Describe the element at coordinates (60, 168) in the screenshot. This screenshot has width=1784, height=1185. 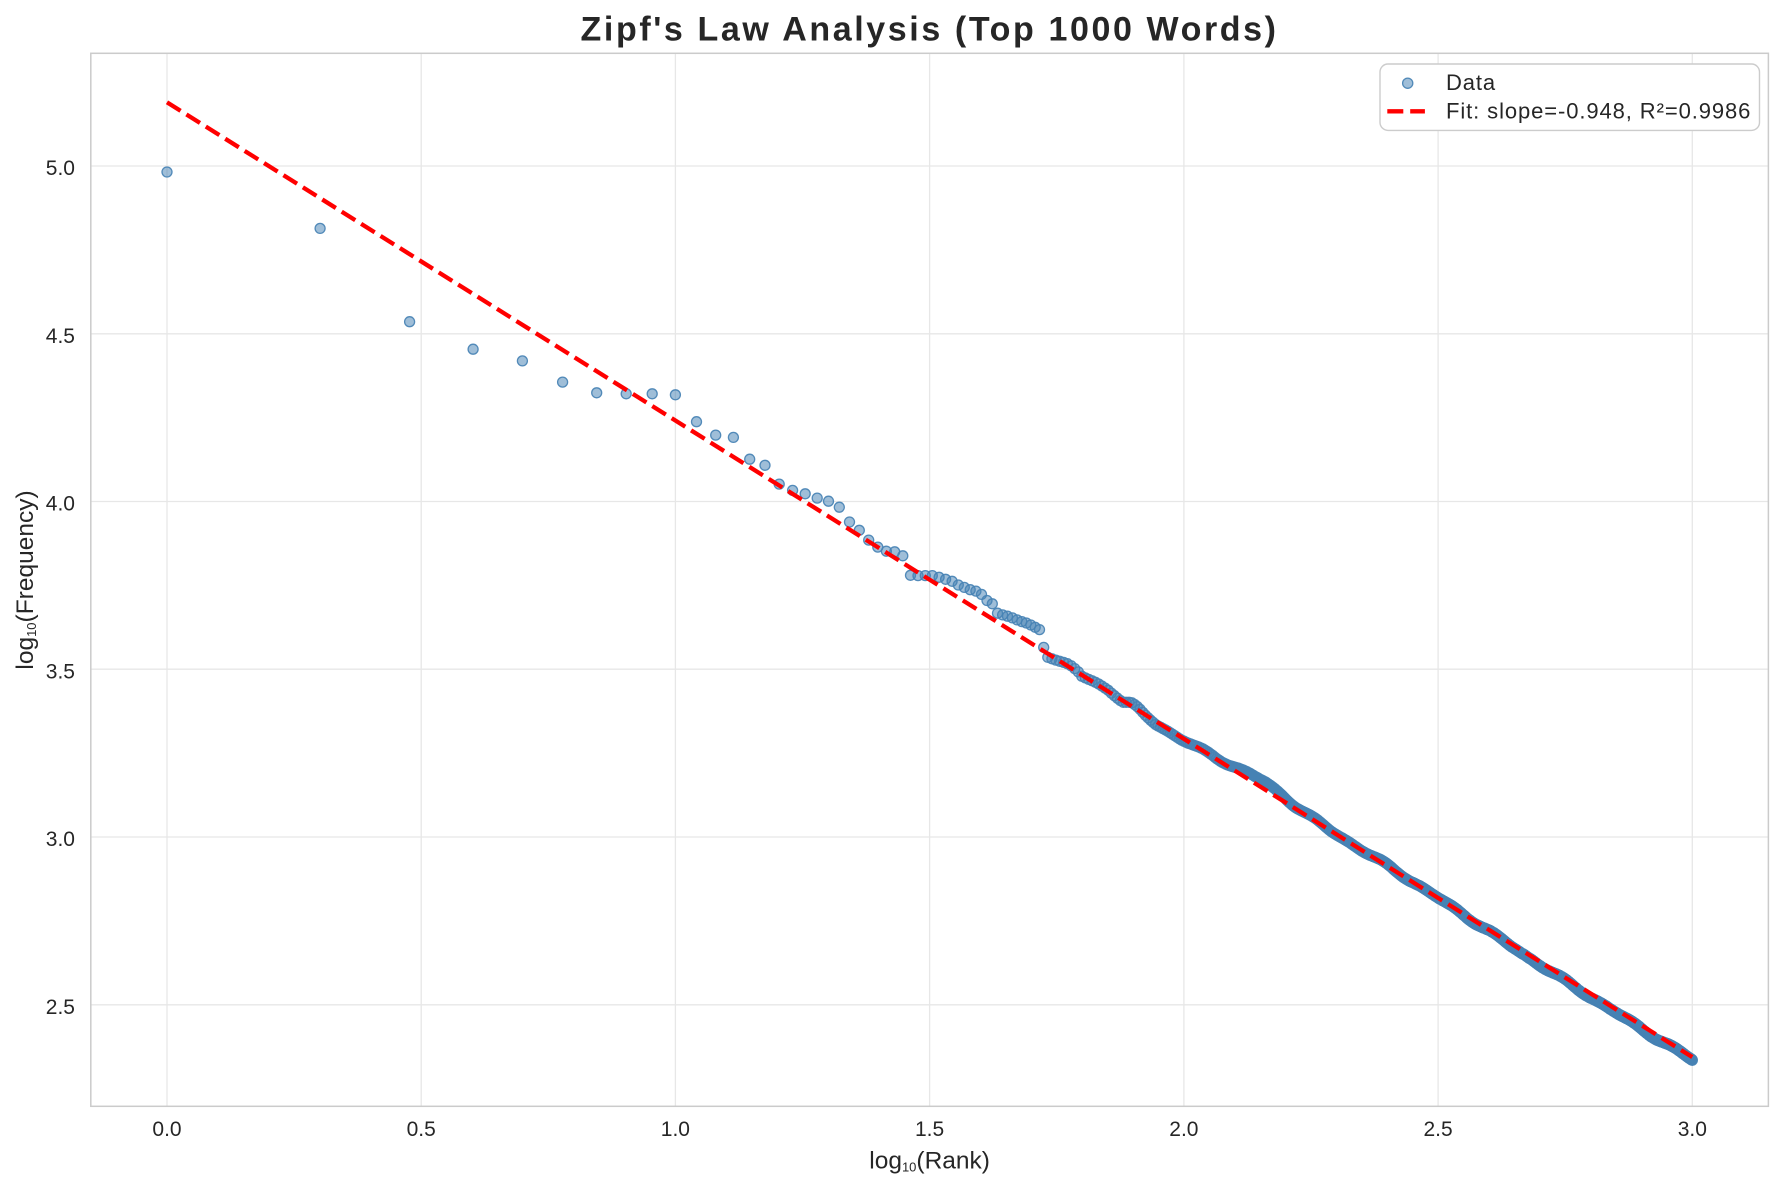
I see `svg-text: 5.0` at that location.